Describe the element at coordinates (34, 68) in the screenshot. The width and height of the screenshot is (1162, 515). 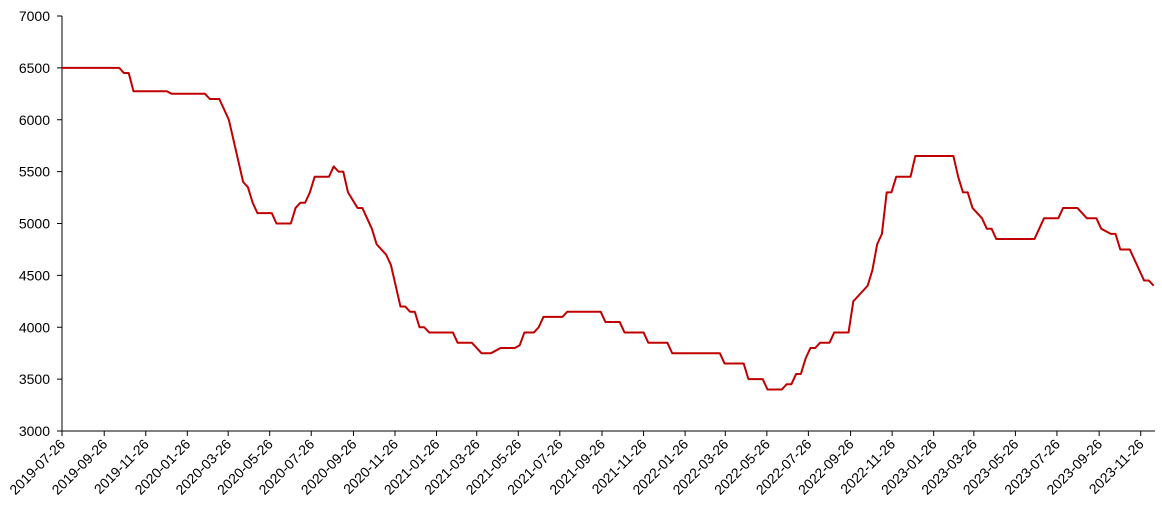
I see `y-tick-label: 6500` at that location.